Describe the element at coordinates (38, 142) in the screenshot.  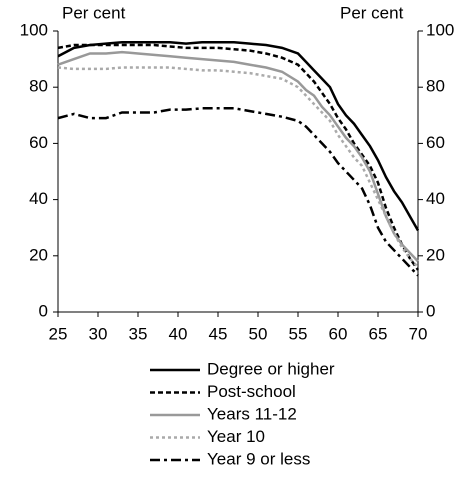
I see `y-tick-label: 60` at that location.